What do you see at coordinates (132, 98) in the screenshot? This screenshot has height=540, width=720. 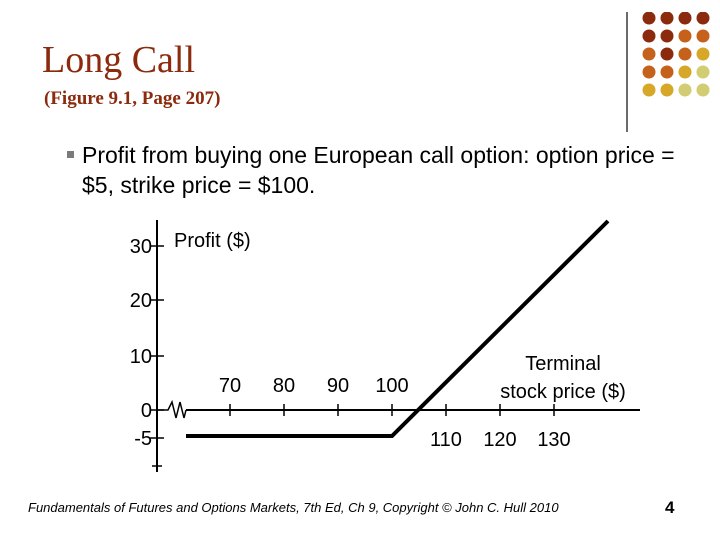 I see `slide-subtitle: (Figure 9.1, Page 207)` at bounding box center [132, 98].